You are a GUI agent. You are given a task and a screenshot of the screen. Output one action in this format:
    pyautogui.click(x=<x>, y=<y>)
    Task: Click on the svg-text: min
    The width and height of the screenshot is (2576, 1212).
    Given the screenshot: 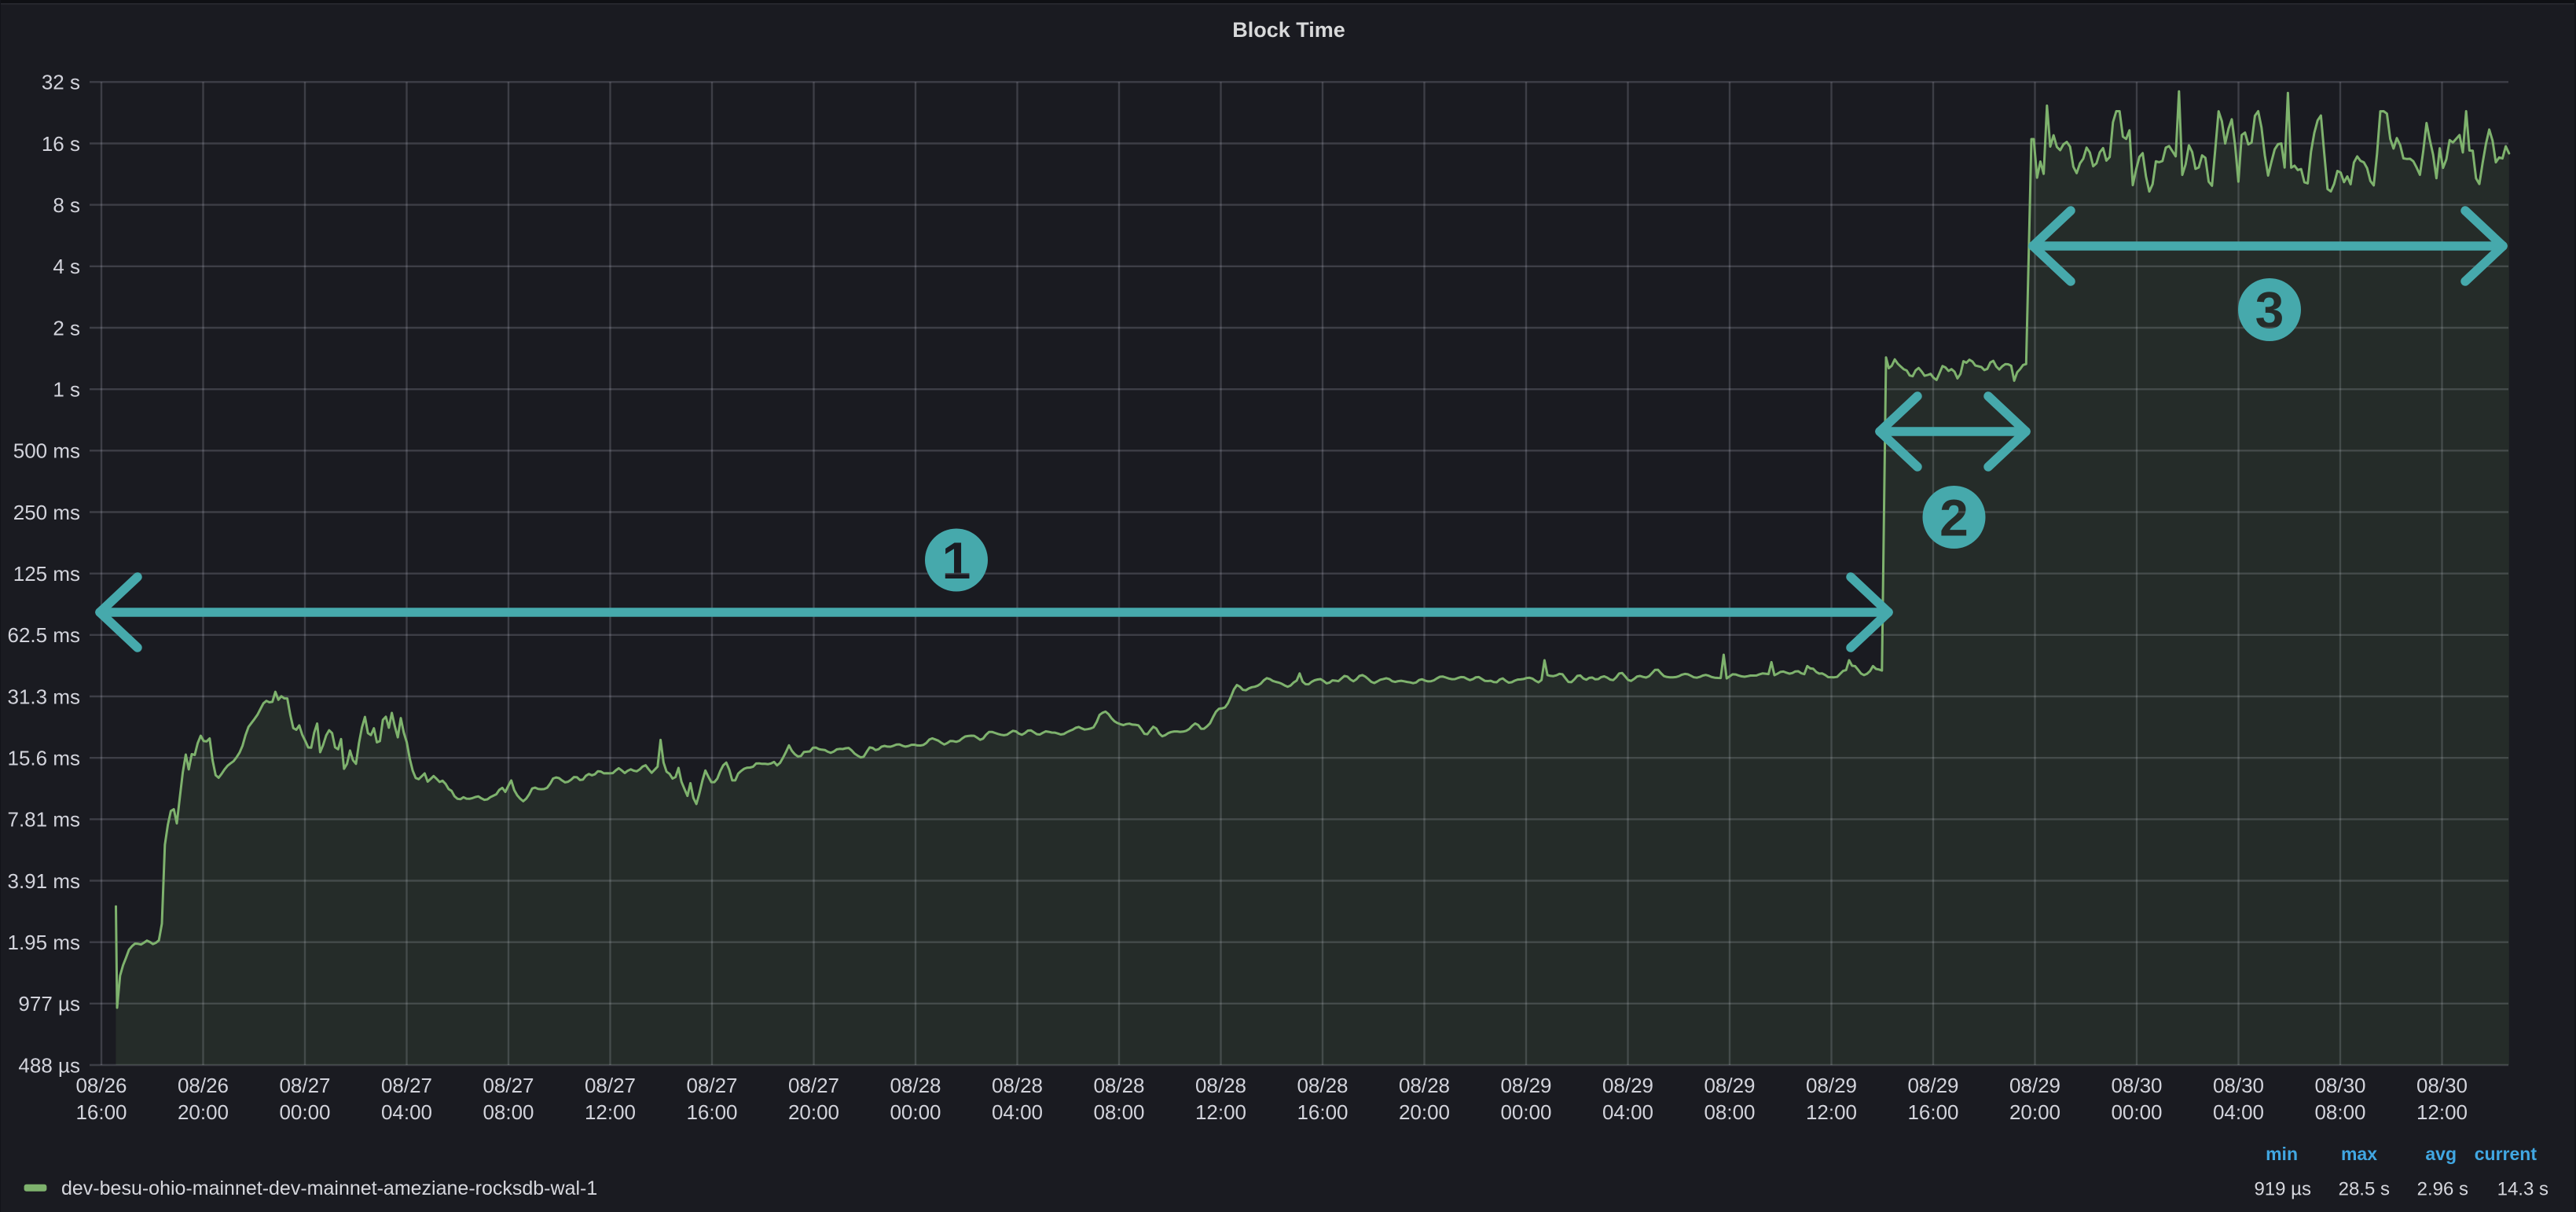 What is the action you would take?
    pyautogui.click(x=2282, y=1154)
    